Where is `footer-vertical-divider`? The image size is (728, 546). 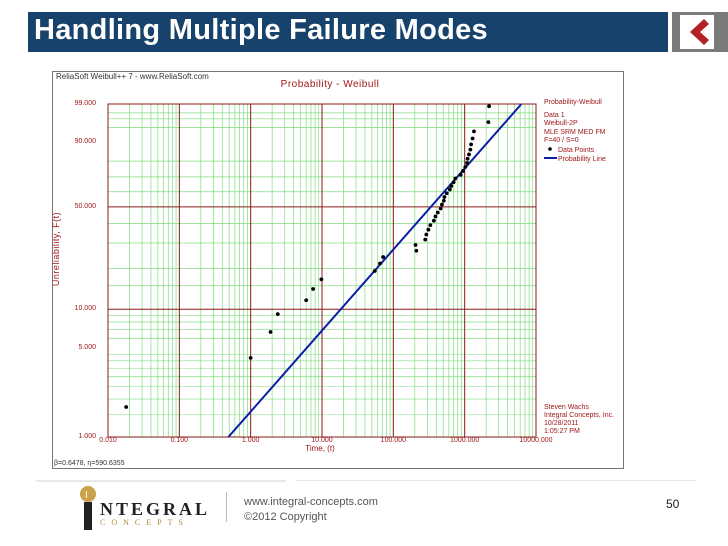 footer-vertical-divider is located at coordinates (226, 507).